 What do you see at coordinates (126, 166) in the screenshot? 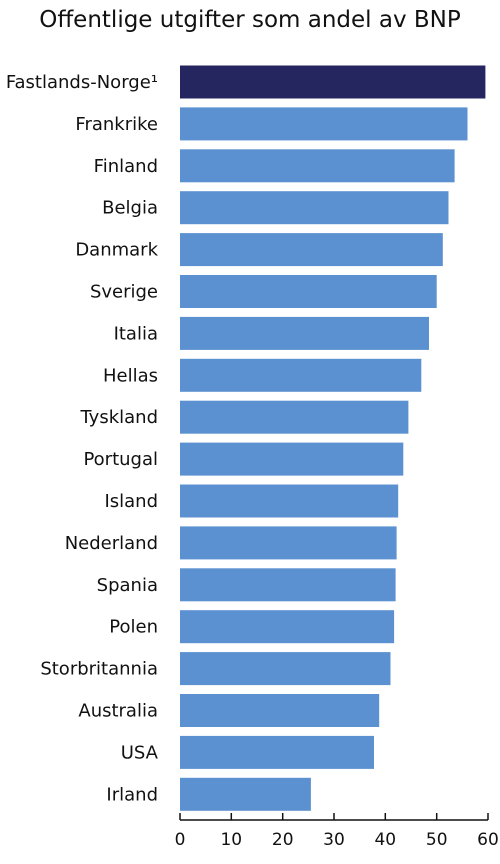
I see `category-label-finland: Finland` at bounding box center [126, 166].